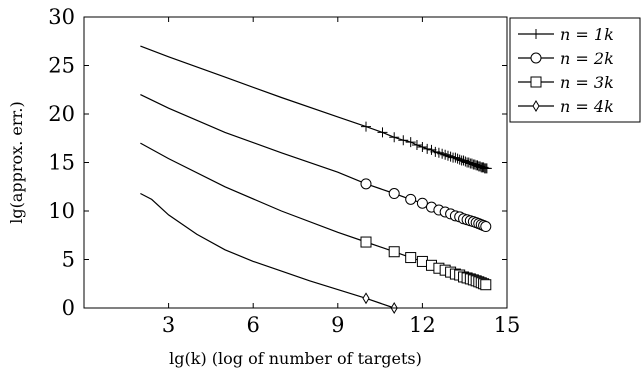 The height and width of the screenshot is (381, 644). What do you see at coordinates (16, 162) in the screenshot?
I see `y-axis-title: lg(approx. err.)` at bounding box center [16, 162].